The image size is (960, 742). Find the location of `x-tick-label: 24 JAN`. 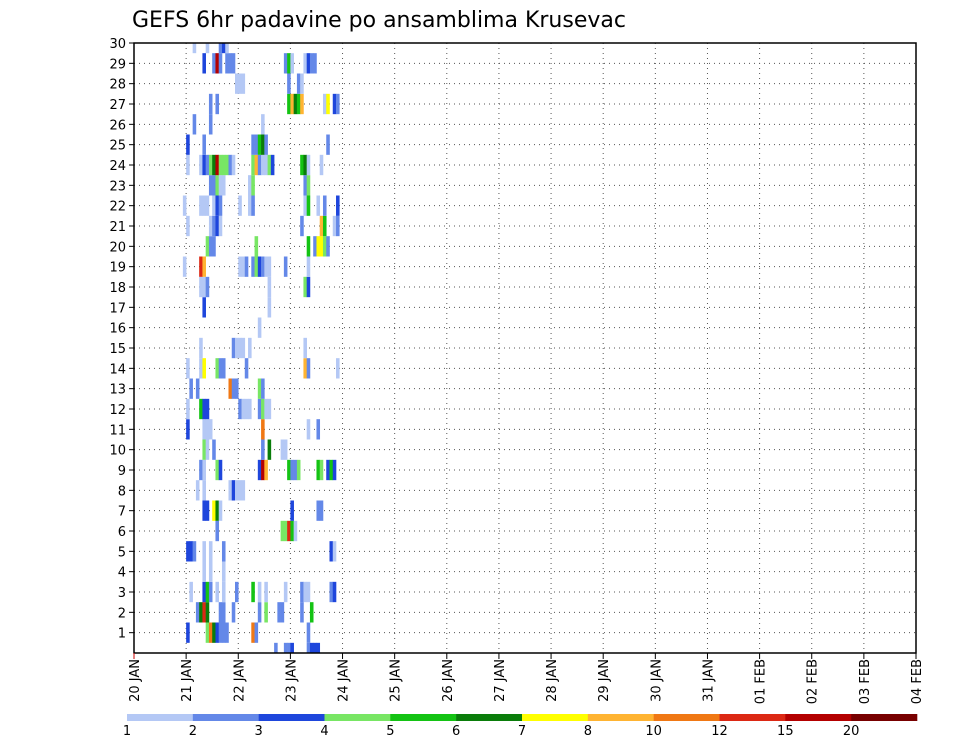

x-tick-label: 24 JAN is located at coordinates (344, 680).